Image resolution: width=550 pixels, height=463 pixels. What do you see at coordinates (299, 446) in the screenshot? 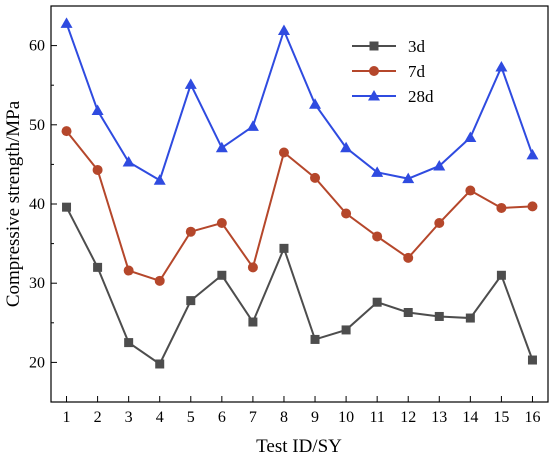
I see `x-axis-title: Test ID/SY` at bounding box center [299, 446].